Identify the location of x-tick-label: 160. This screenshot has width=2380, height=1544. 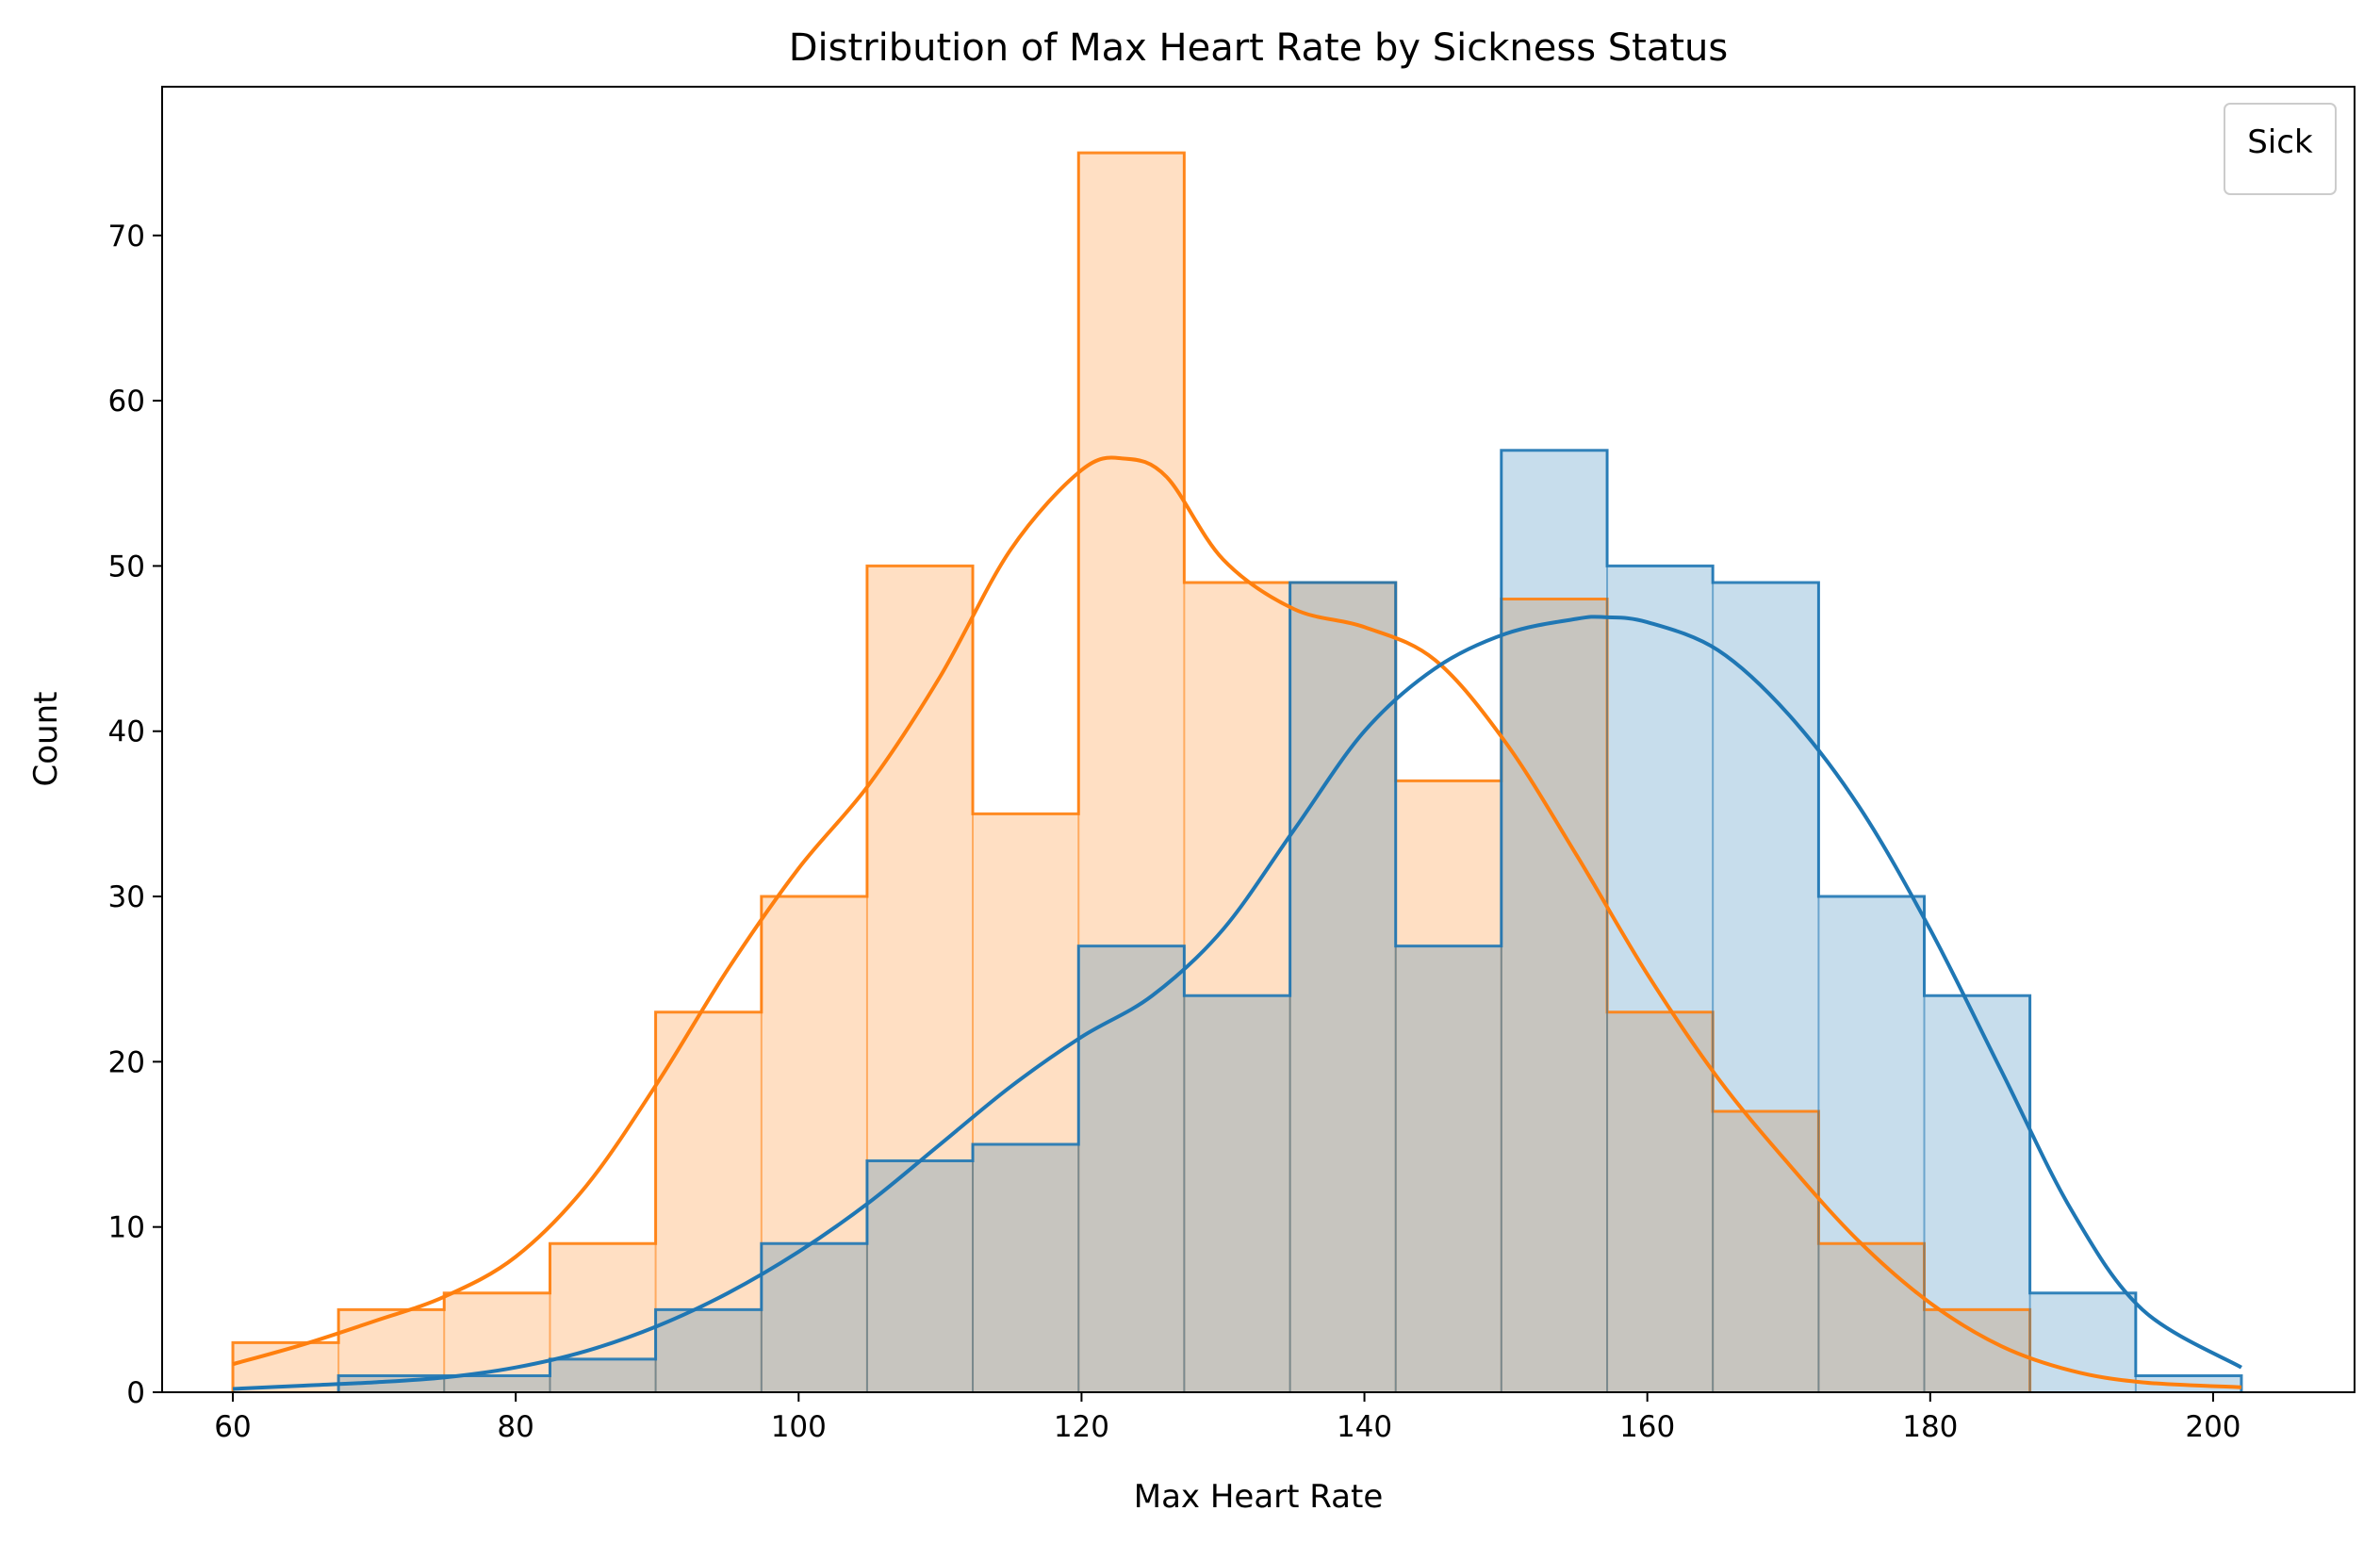
(1647, 1427).